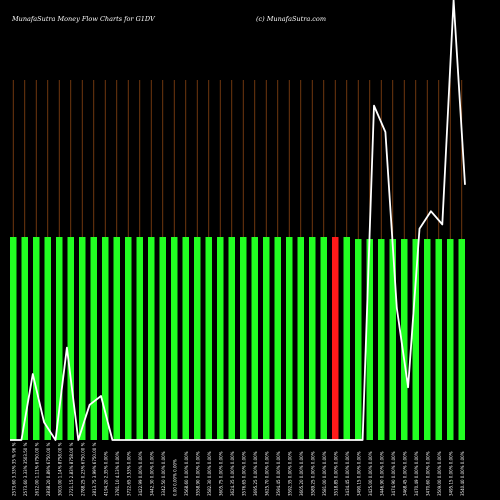 This screenshot has width=500, height=500. Describe the element at coordinates (393, 473) in the screenshot. I see `x-tick-label: 3474.90 0.00% 0.00%` at that location.